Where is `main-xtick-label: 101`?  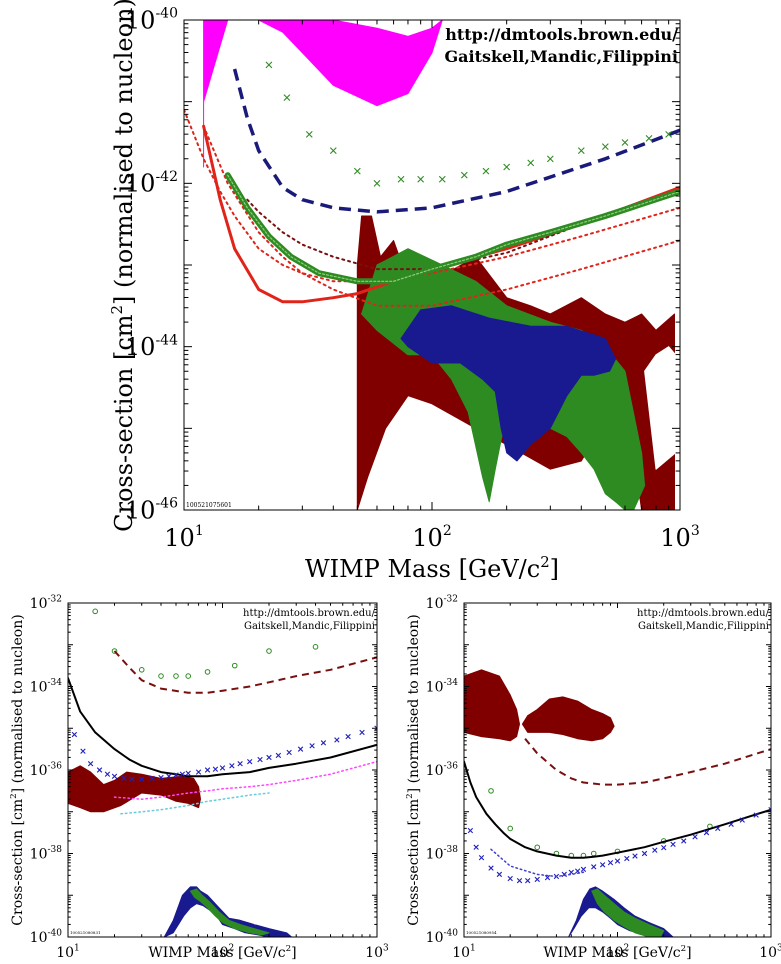 main-xtick-label: 101 is located at coordinates (183, 537).